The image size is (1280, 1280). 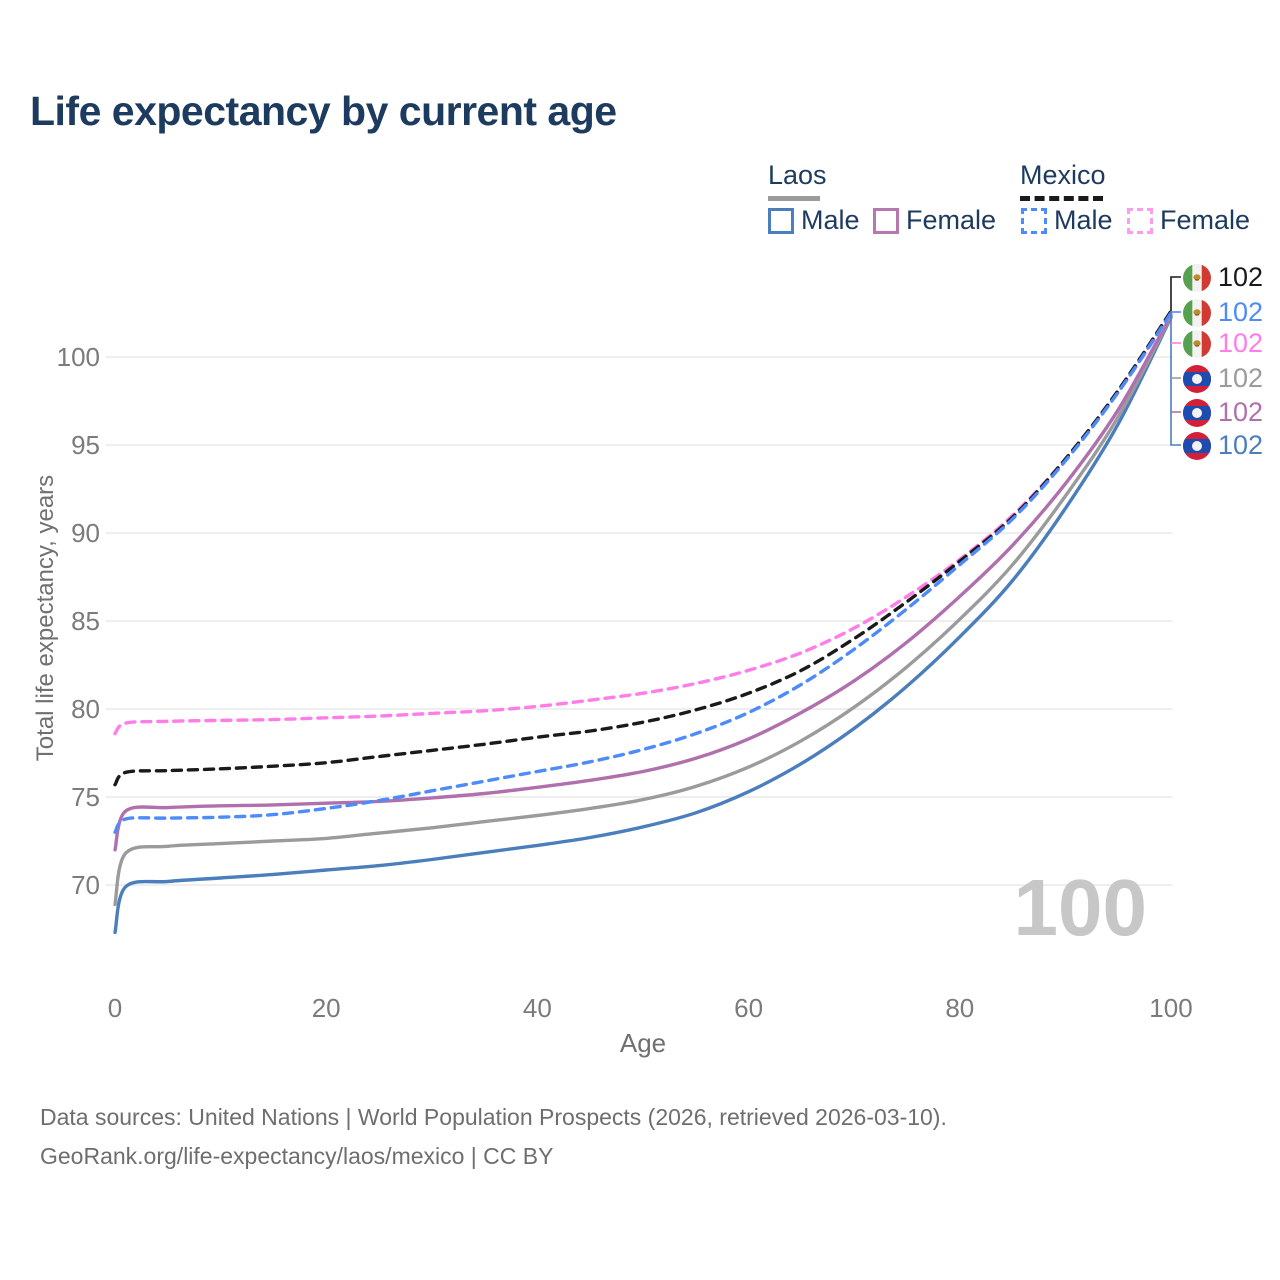 I want to click on legend-item-mexico-male: Male, so click(x=1067, y=220).